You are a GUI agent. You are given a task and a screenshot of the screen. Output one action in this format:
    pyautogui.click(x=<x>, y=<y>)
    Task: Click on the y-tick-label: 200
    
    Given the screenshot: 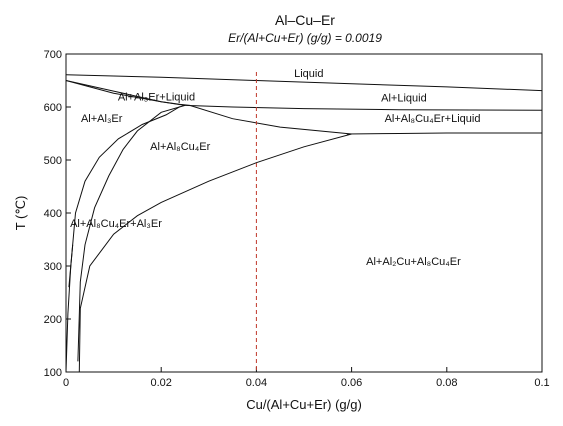 What is the action you would take?
    pyautogui.click(x=53, y=320)
    